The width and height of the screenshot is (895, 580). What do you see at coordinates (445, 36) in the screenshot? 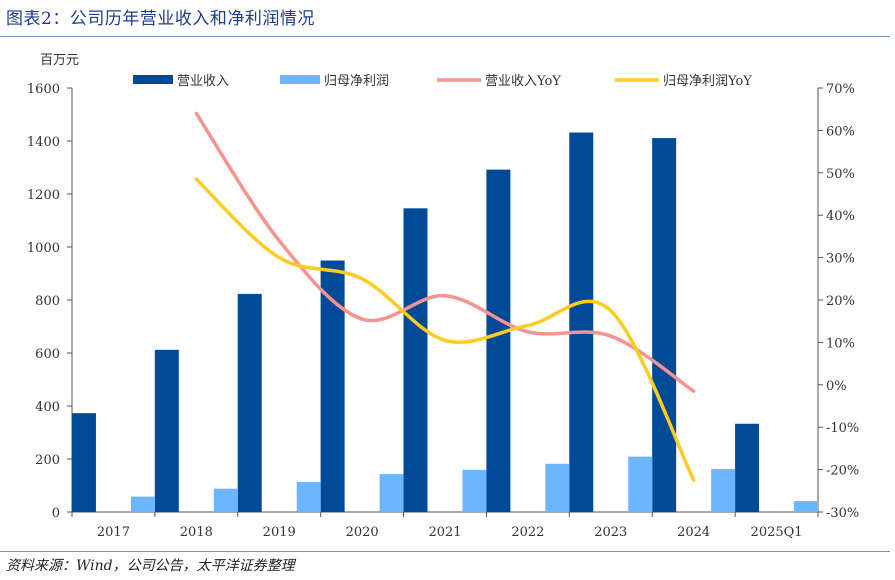
I see `top-divider` at bounding box center [445, 36].